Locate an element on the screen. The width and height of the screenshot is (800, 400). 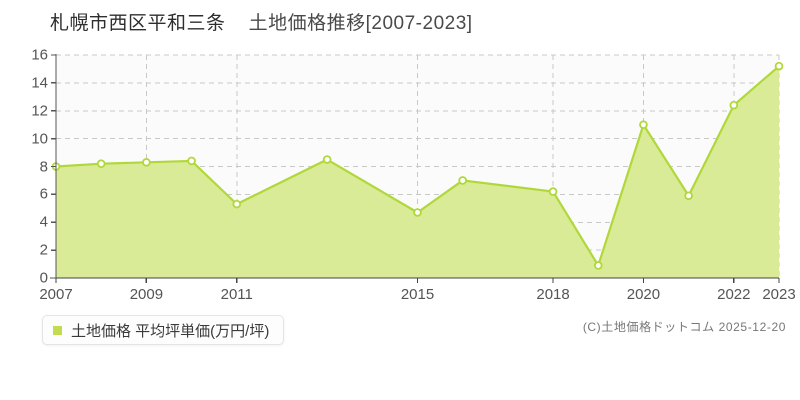
legend-swatch-icon is located at coordinates (57, 330).